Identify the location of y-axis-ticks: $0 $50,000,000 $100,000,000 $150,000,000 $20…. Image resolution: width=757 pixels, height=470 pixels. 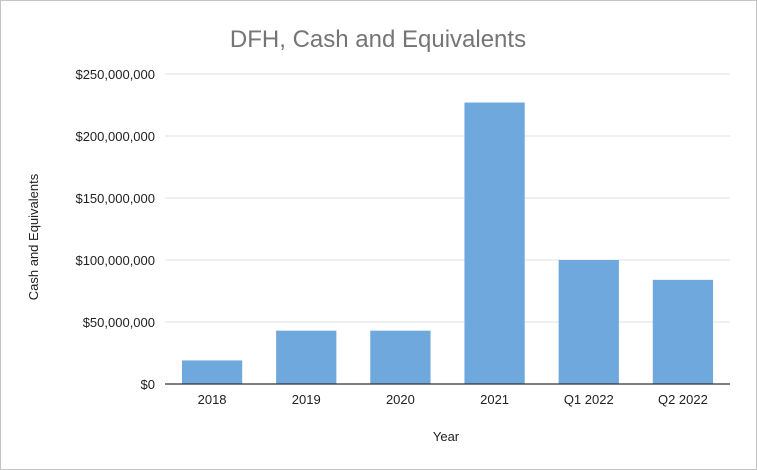
(115, 229).